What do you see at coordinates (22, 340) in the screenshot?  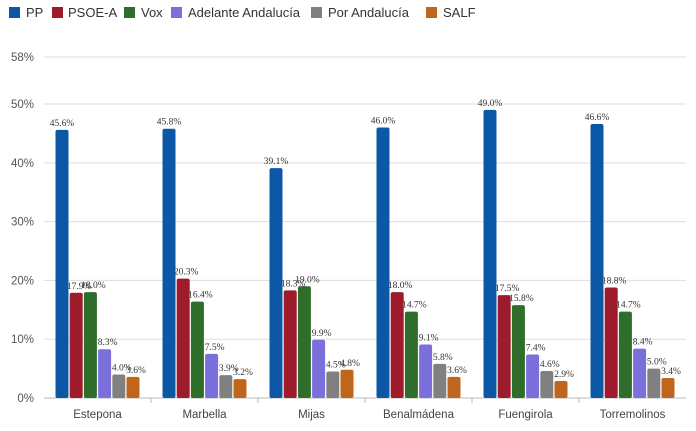 I see `y-tick-label: 10%` at bounding box center [22, 340].